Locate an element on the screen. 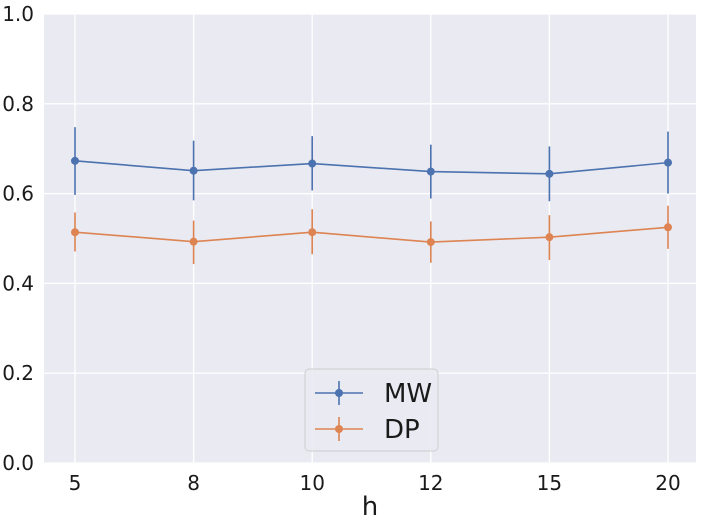  legend-label: DP is located at coordinates (402, 430).